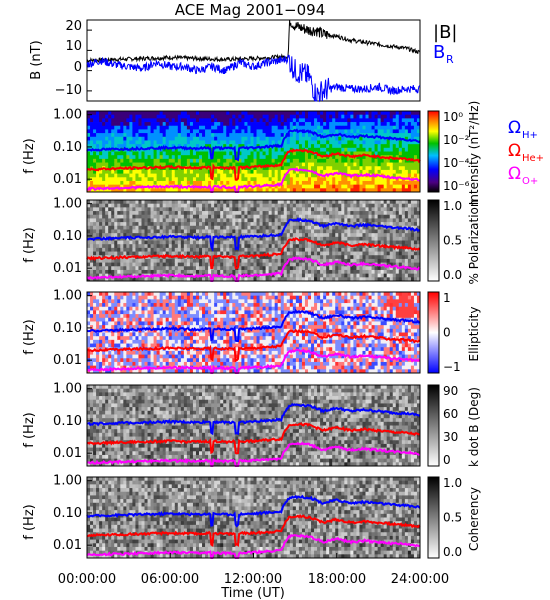 The width and height of the screenshot is (550, 600). Describe the element at coordinates (243, 61) in the screenshot. I see `panel-magnetic-field: 20 10 0 −10 B (nT) |B| B R` at that location.